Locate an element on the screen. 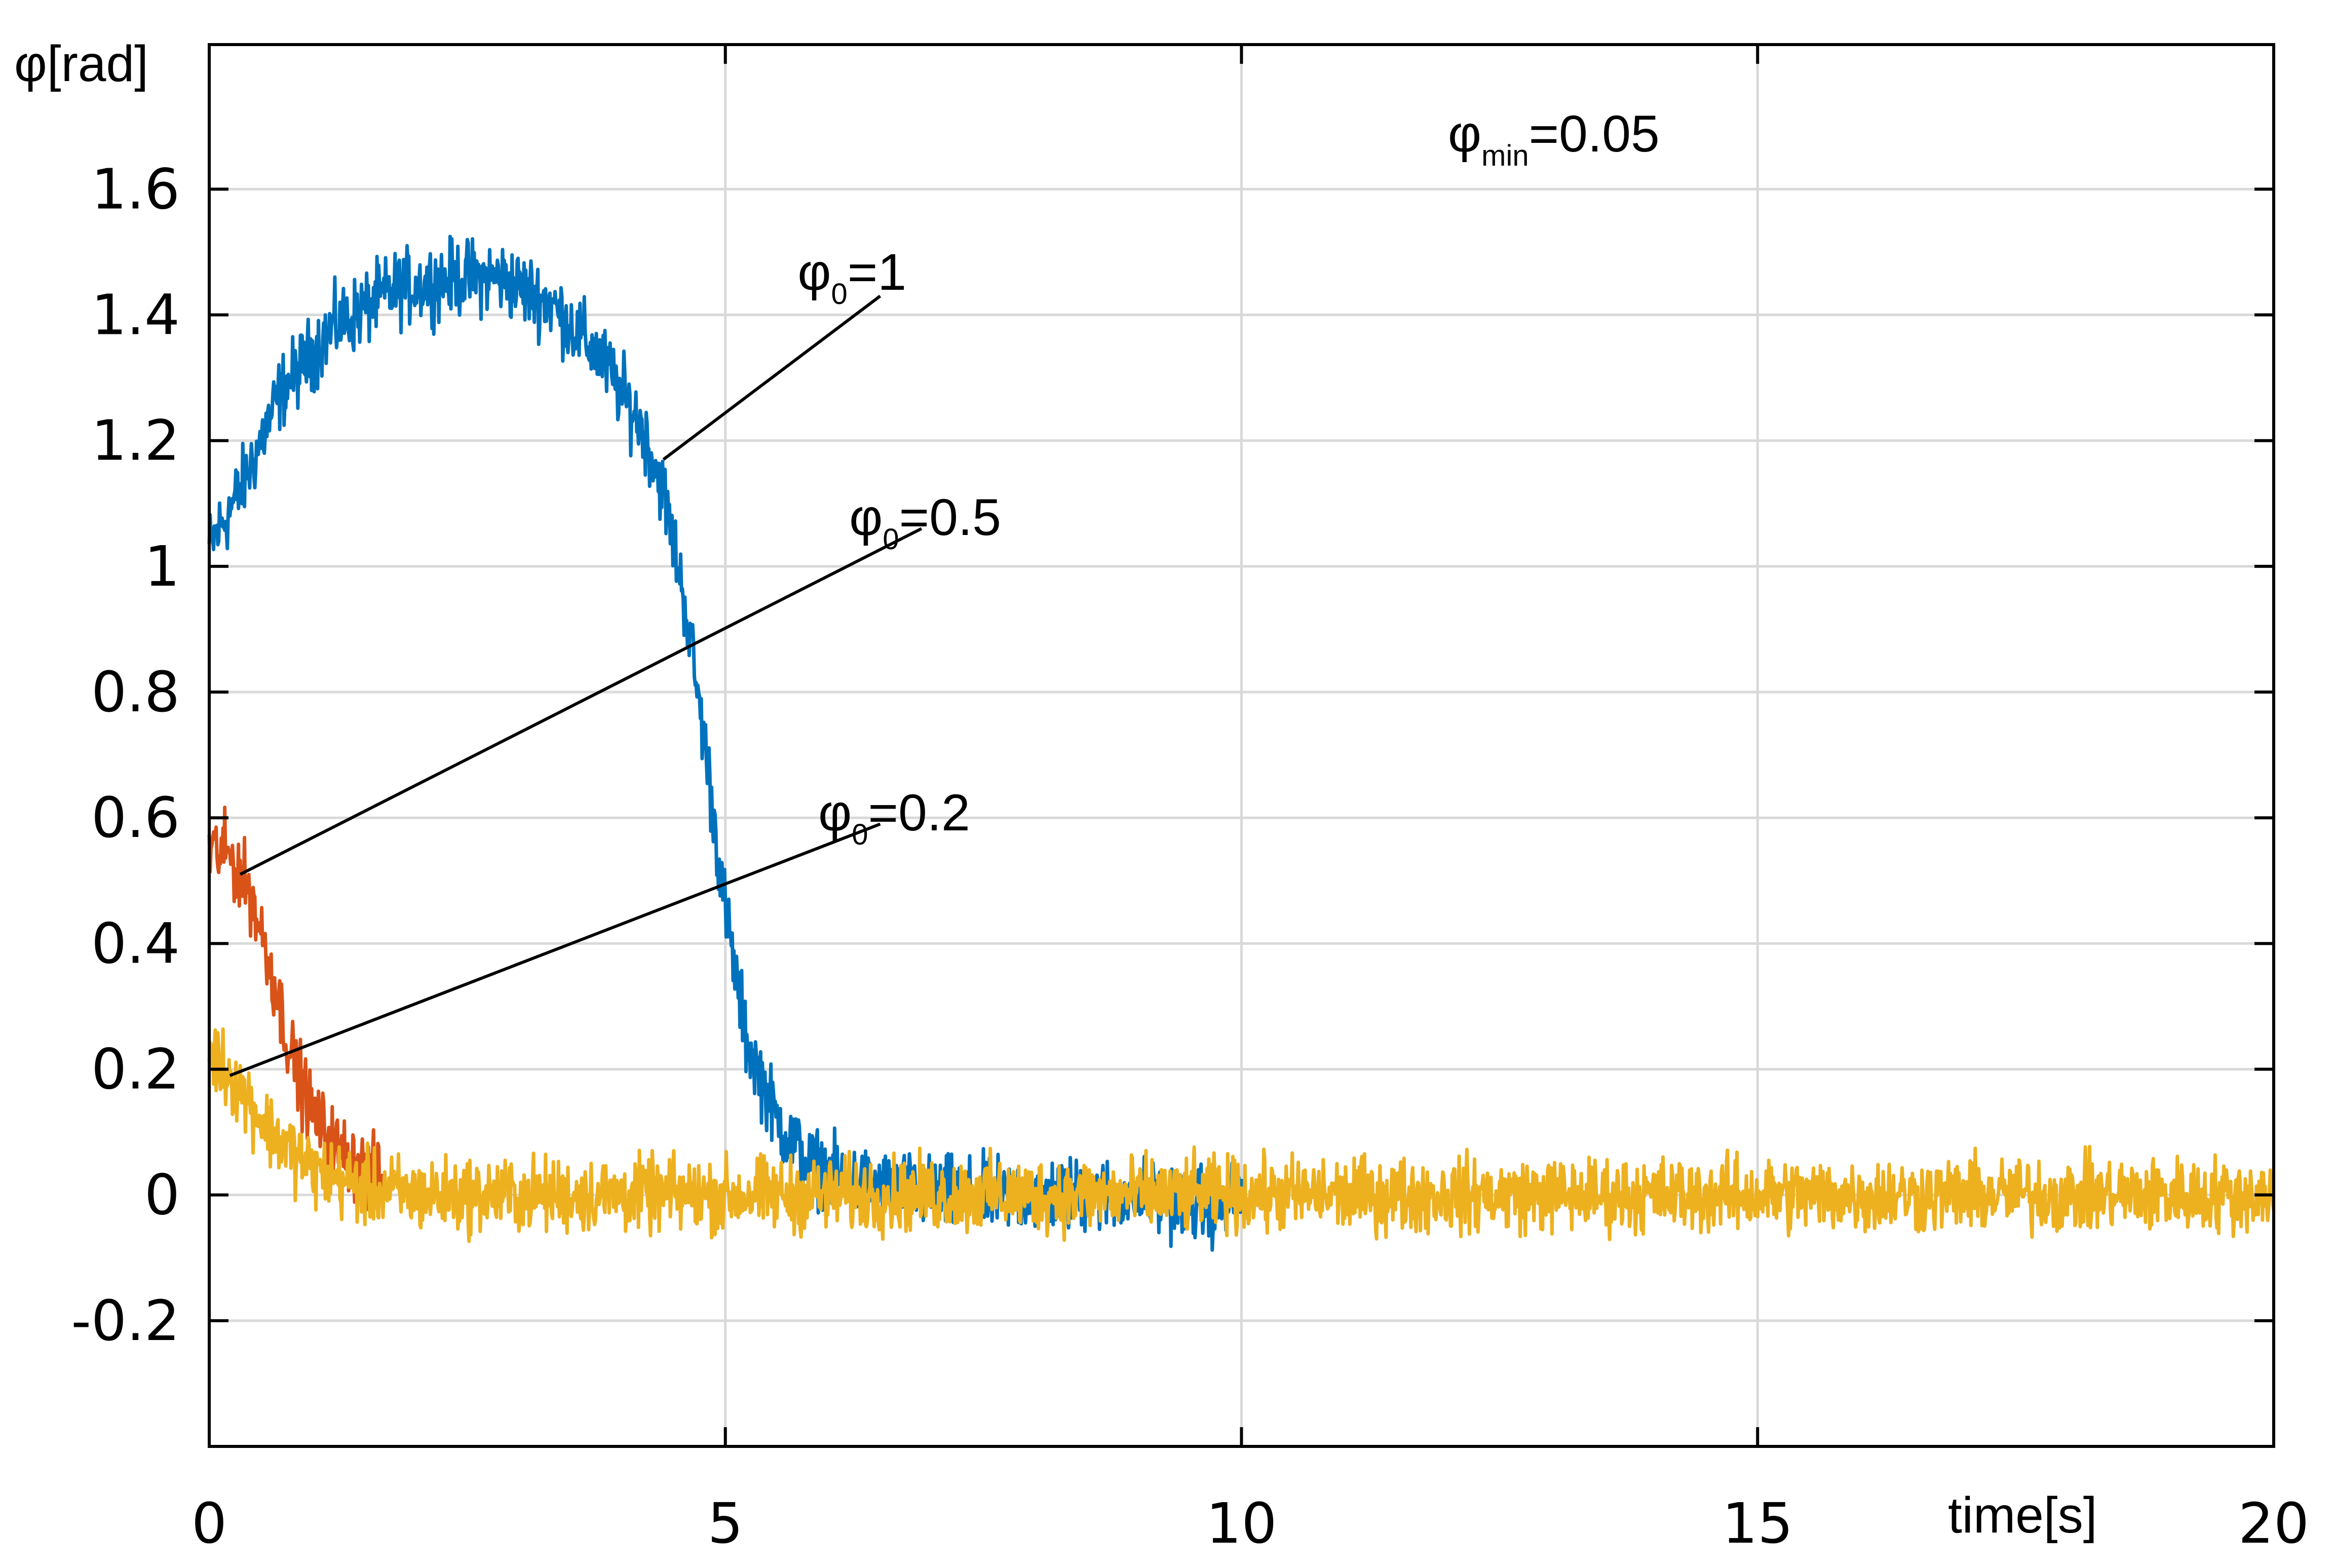 The image size is (2334, 1568). y-tick-label: 0.2 is located at coordinates (135, 1069).